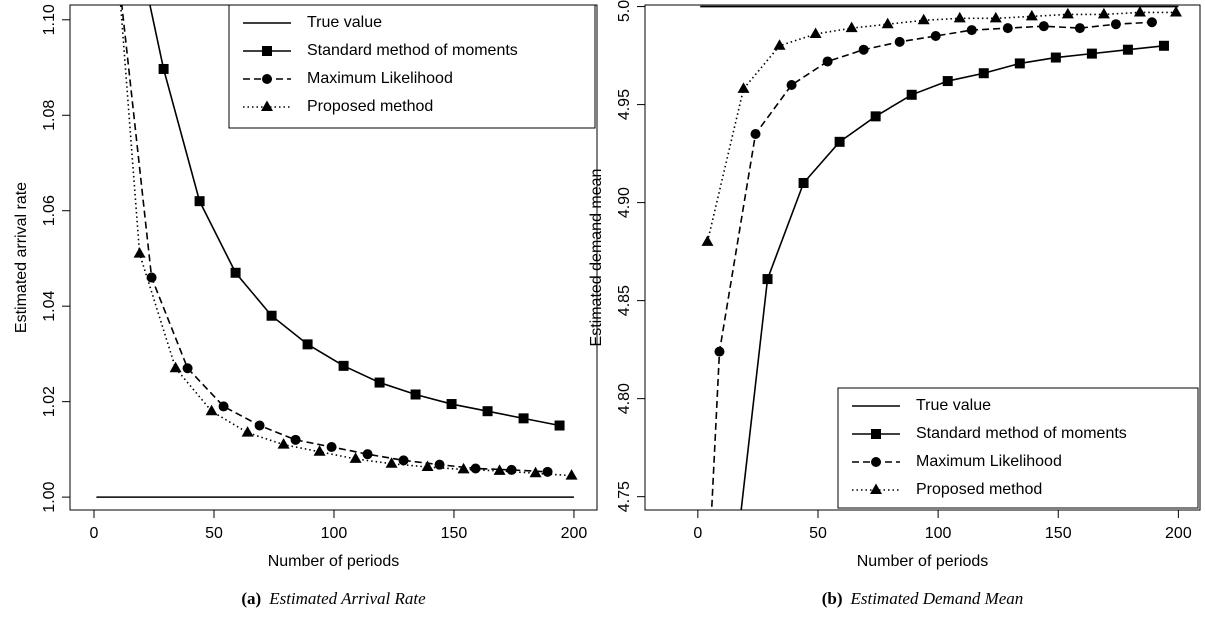 The height and width of the screenshot is (627, 1205). I want to click on y-tick-label: 5.00, so click(624, 11).